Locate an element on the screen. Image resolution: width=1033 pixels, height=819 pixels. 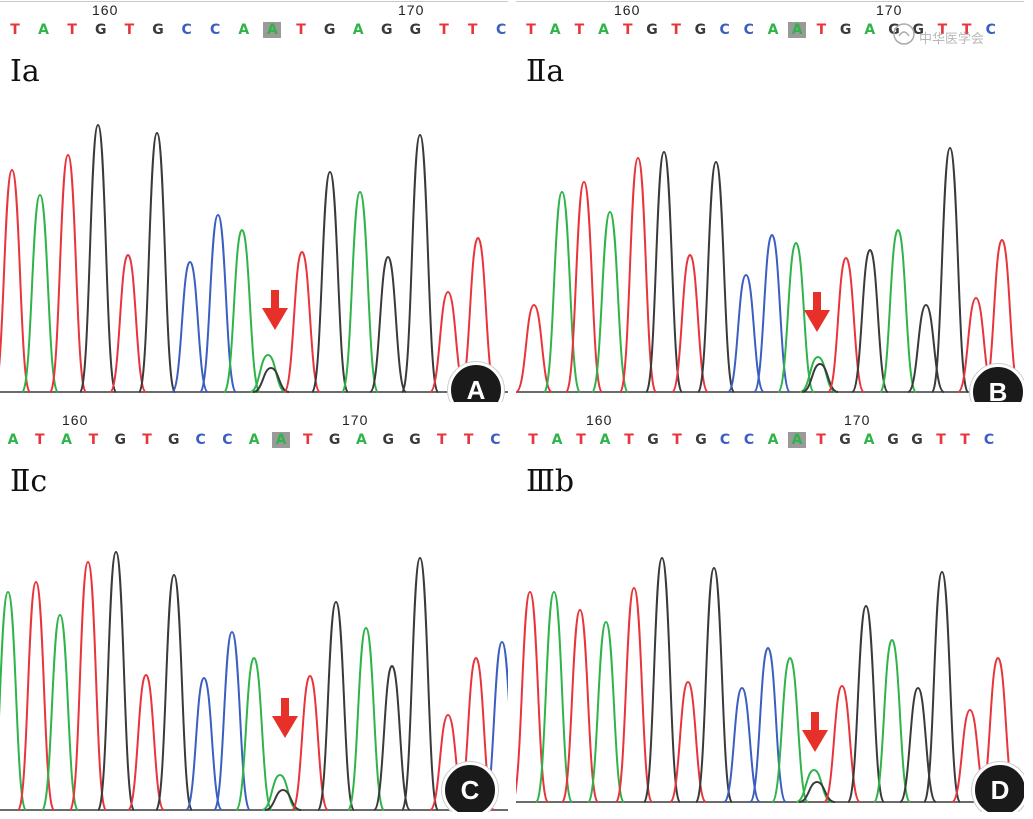
panel-badge: D is located at coordinates (998, 787).